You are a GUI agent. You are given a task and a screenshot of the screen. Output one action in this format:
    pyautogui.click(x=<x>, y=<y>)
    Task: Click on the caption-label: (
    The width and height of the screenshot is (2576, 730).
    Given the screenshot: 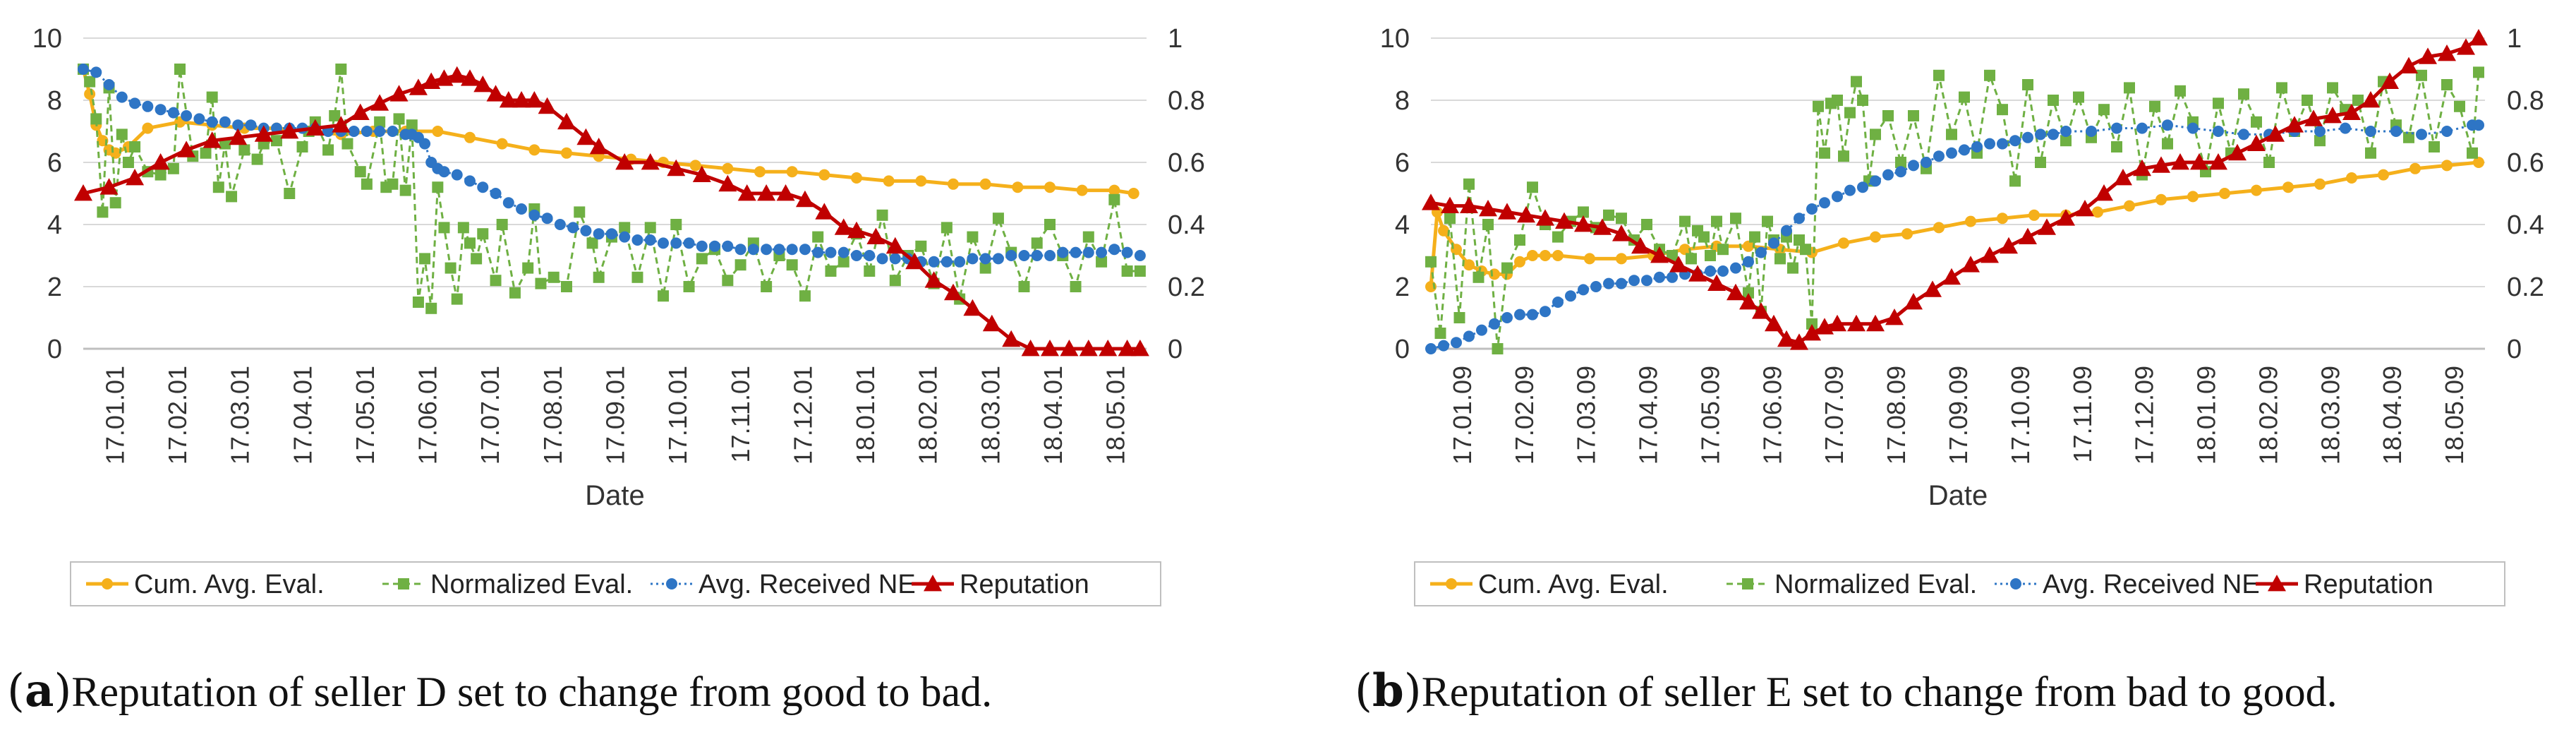 What is the action you would take?
    pyautogui.click(x=16, y=691)
    